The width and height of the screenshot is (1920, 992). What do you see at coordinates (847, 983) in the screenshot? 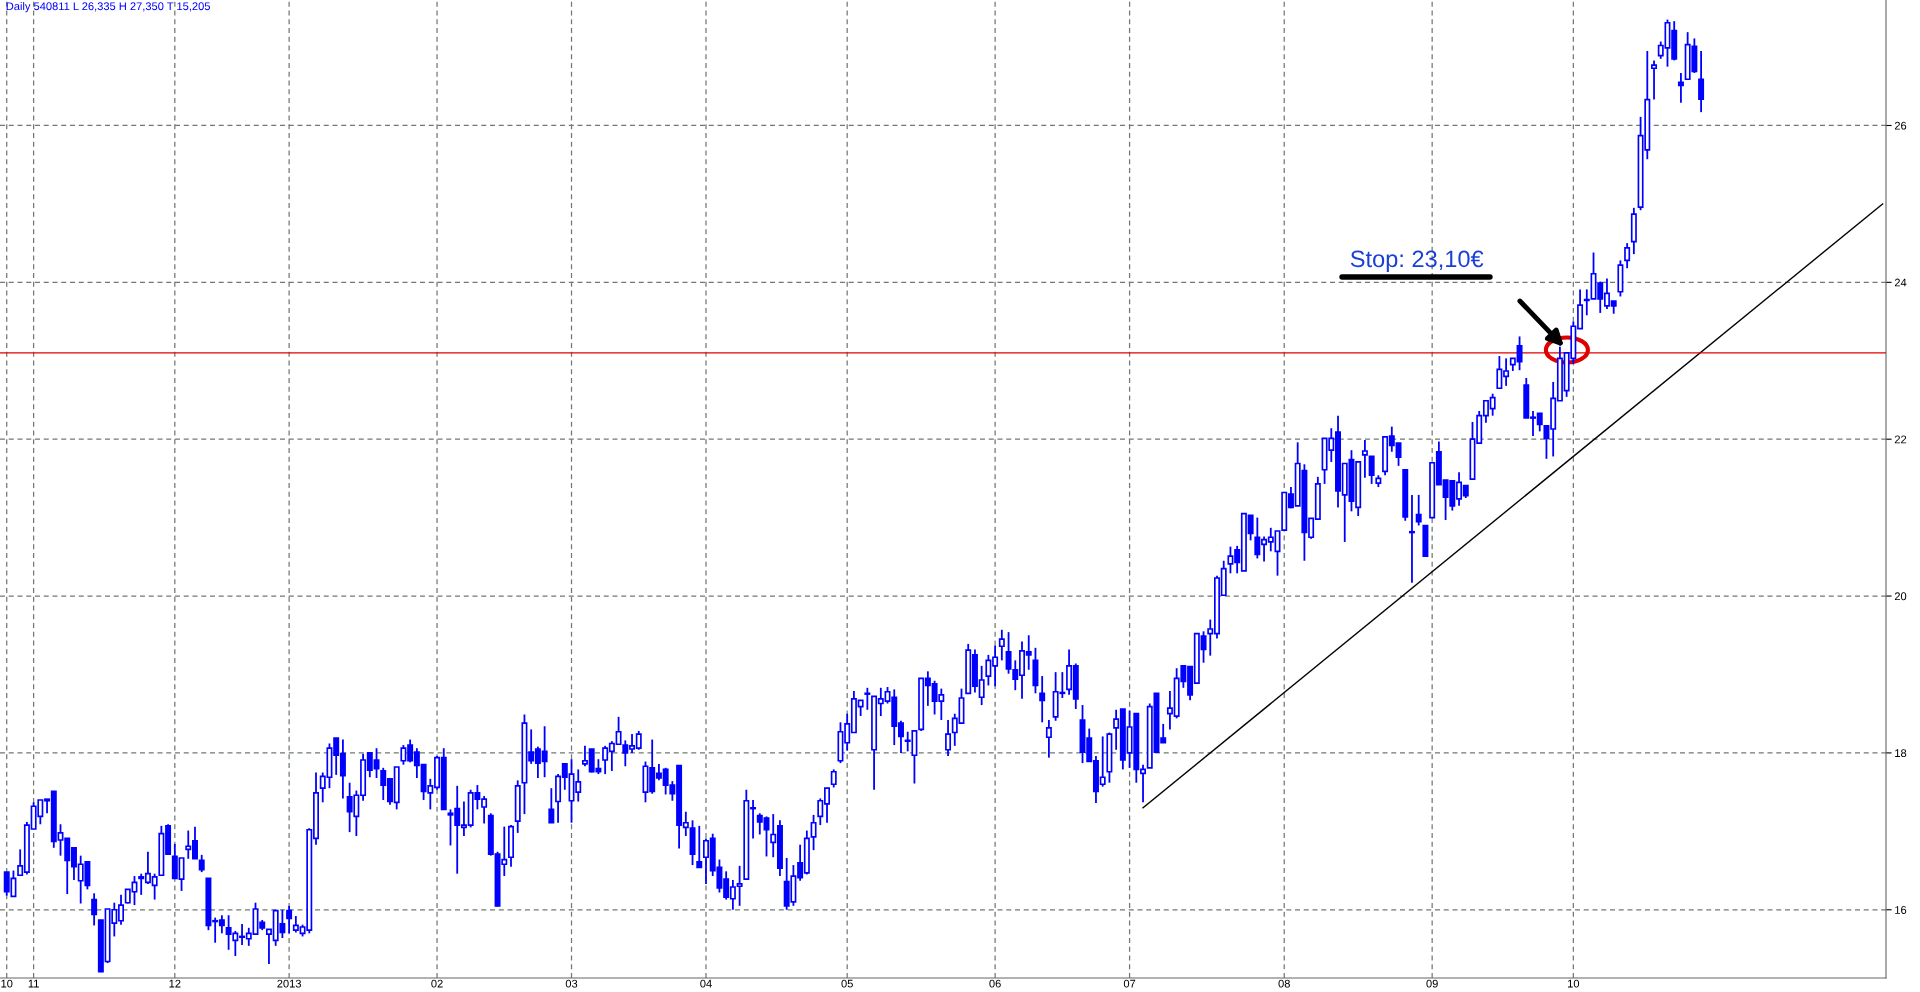
I see `x-tick-label: 05` at bounding box center [847, 983].